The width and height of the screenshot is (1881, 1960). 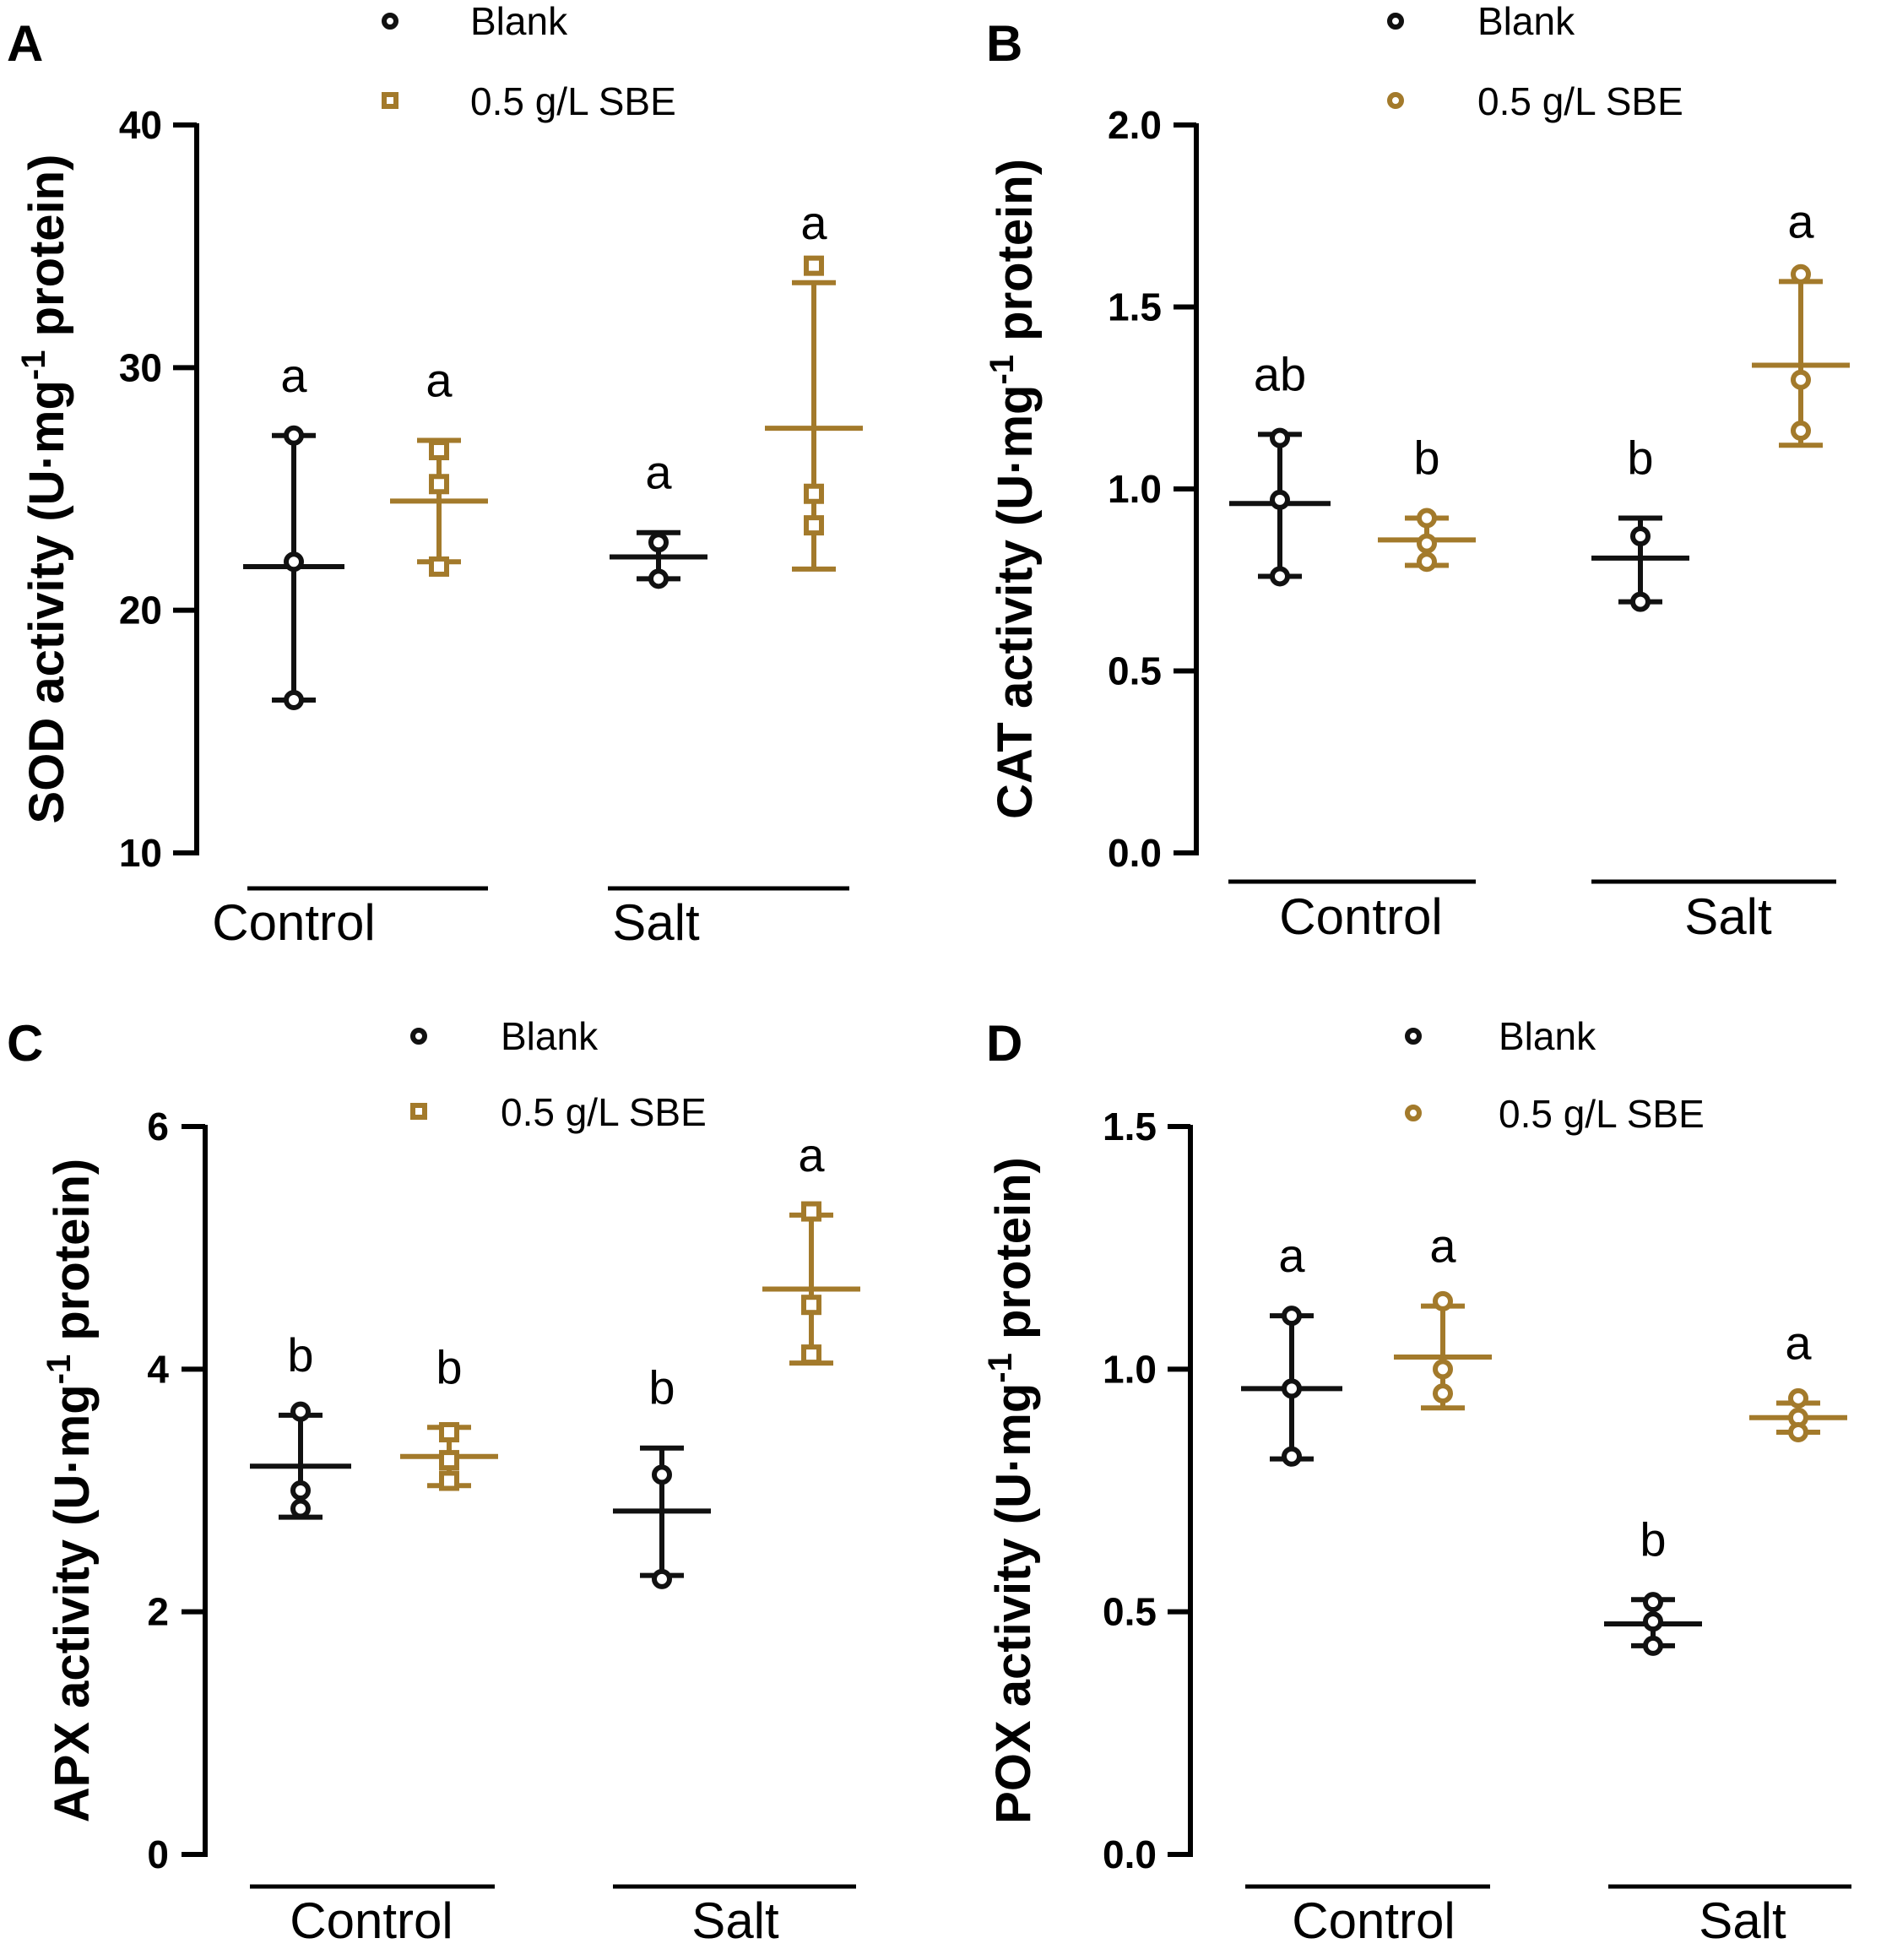 I want to click on series-point-blank: ab, so click(x=1280, y=467).